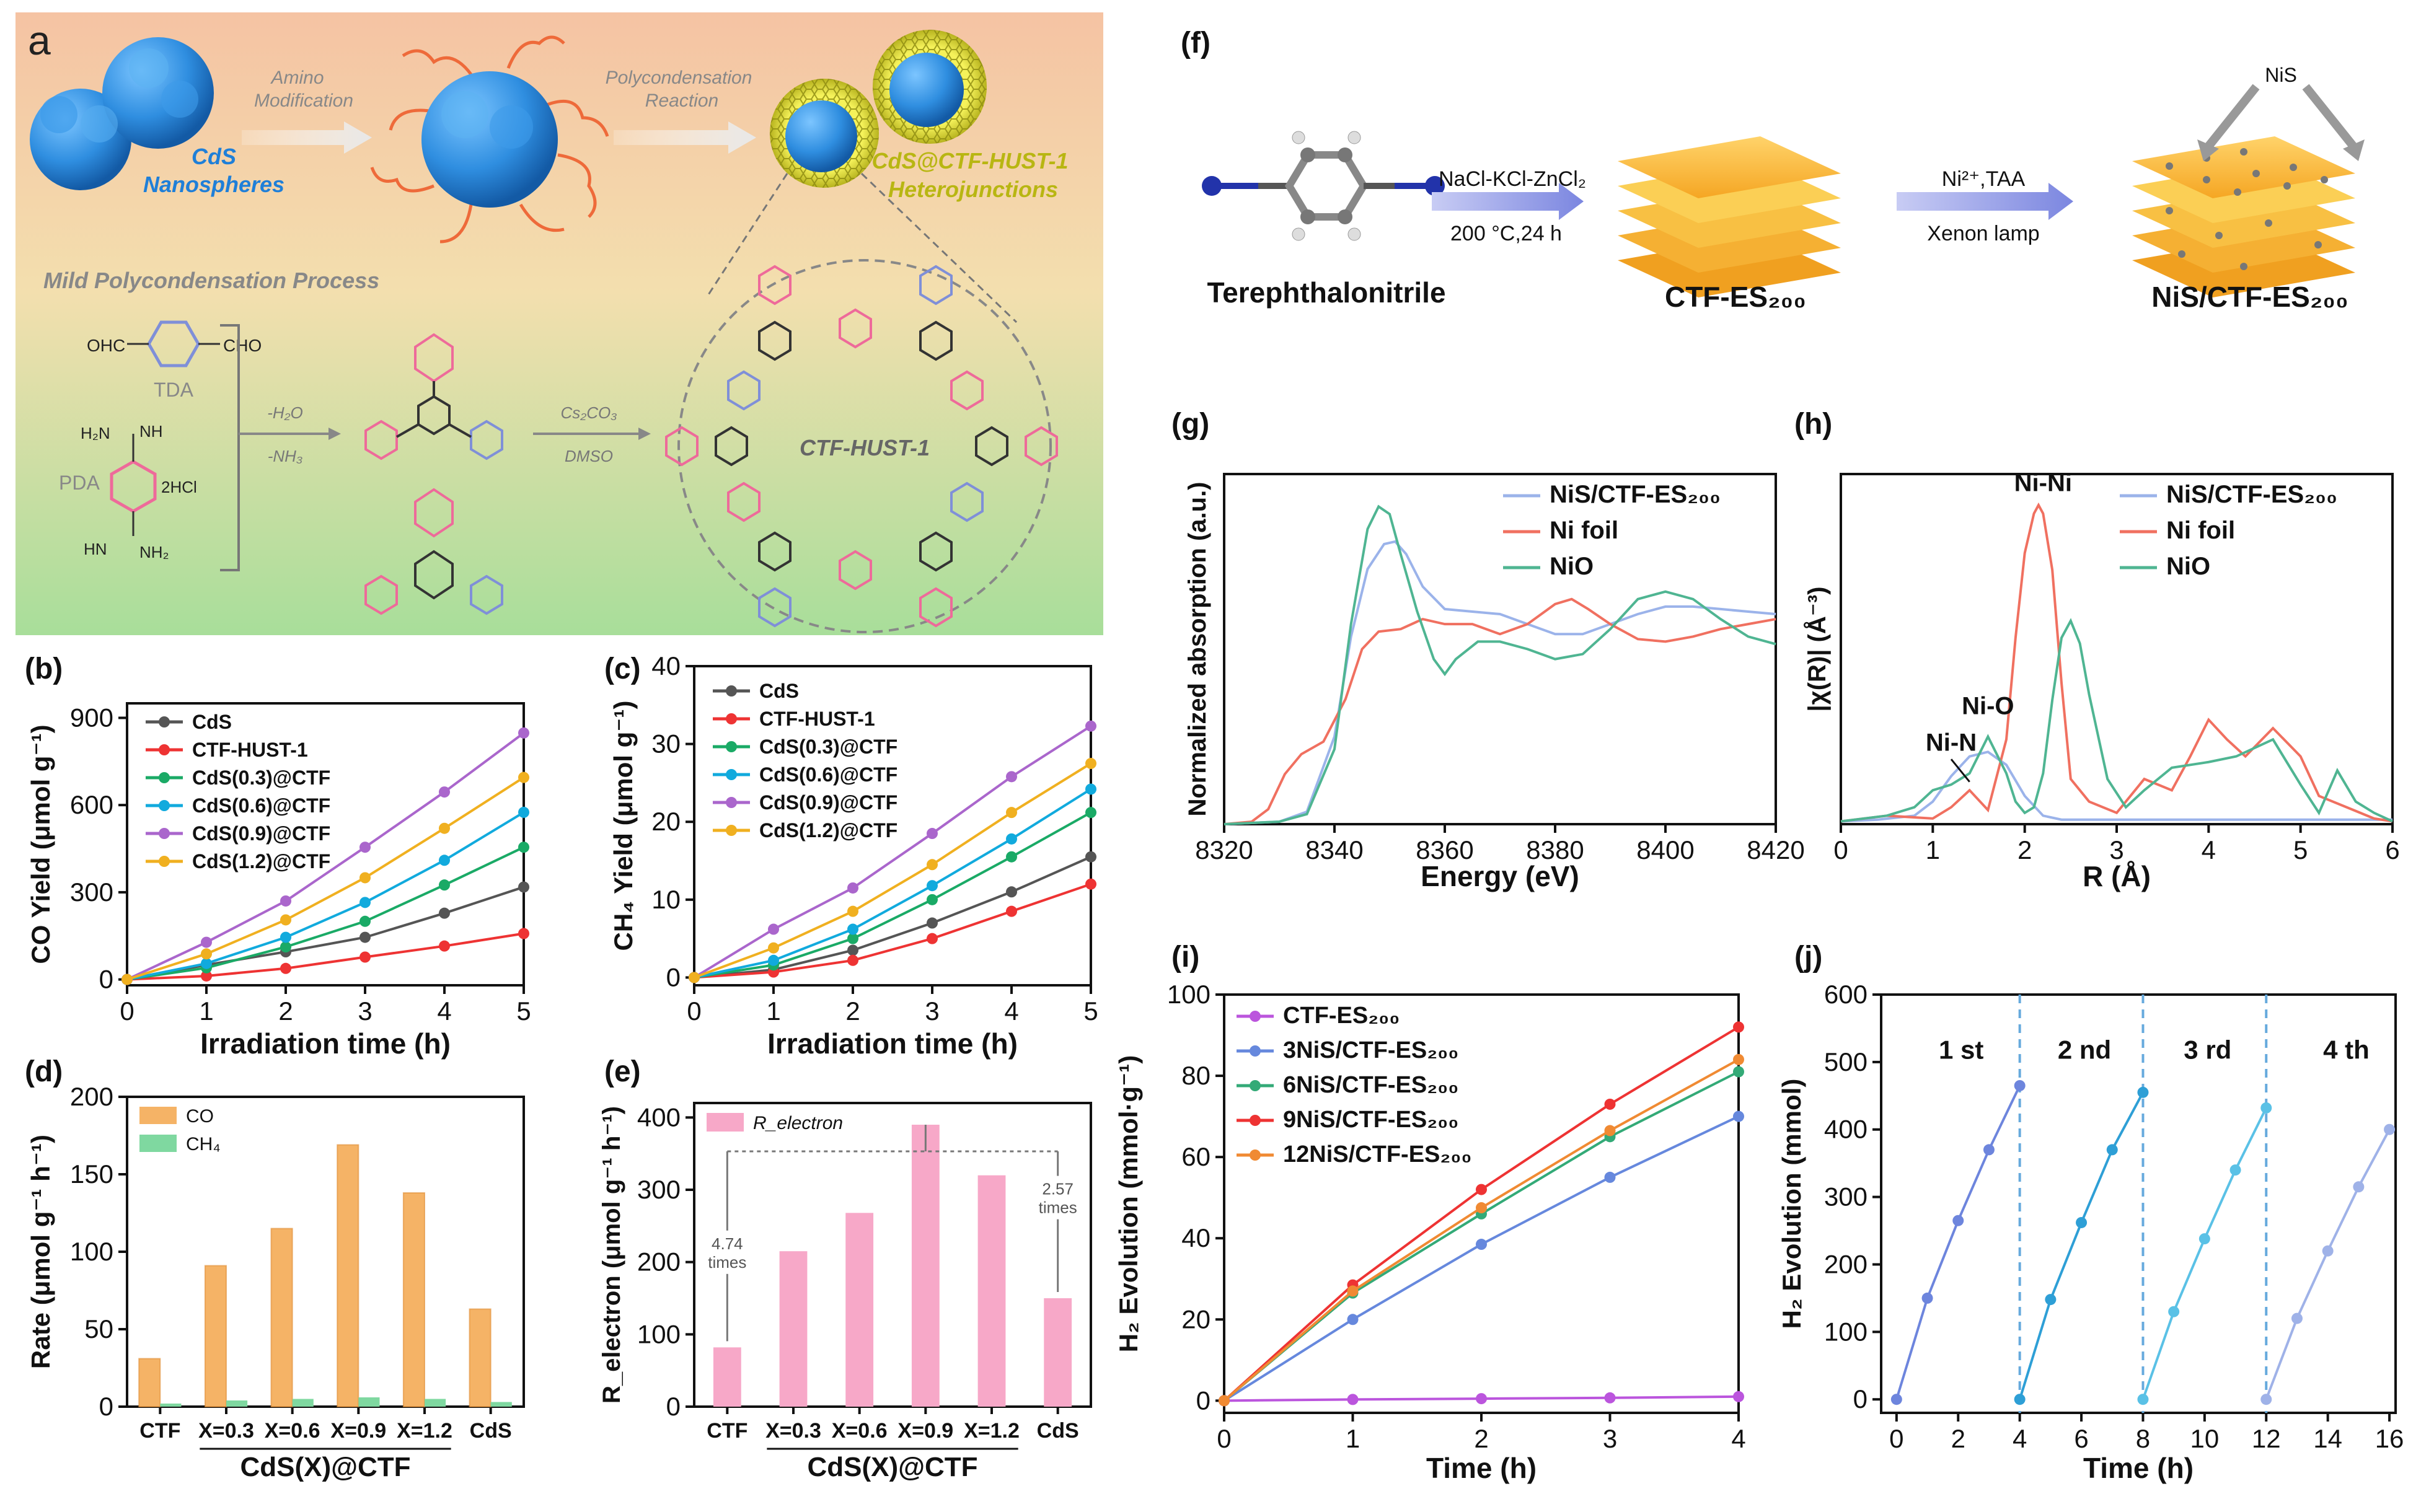 The image size is (2421, 1512). I want to click on x-tick-label: 12, so click(2267, 1438).